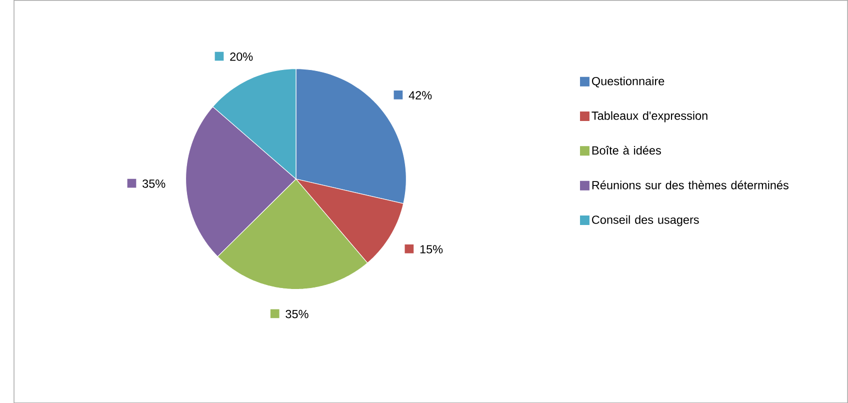  I want to click on legend-label: Questionnaire, so click(628, 82).